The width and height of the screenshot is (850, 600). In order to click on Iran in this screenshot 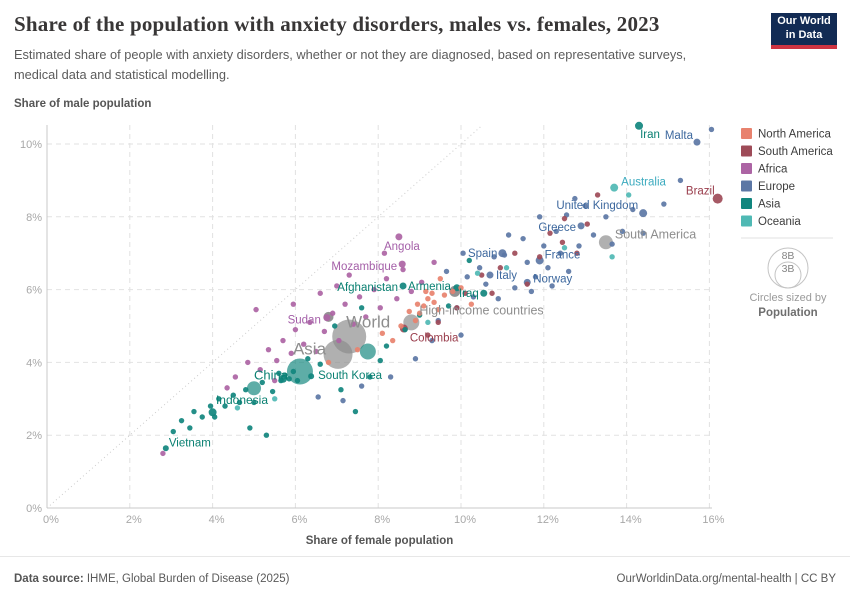, I will do `click(639, 125)`.